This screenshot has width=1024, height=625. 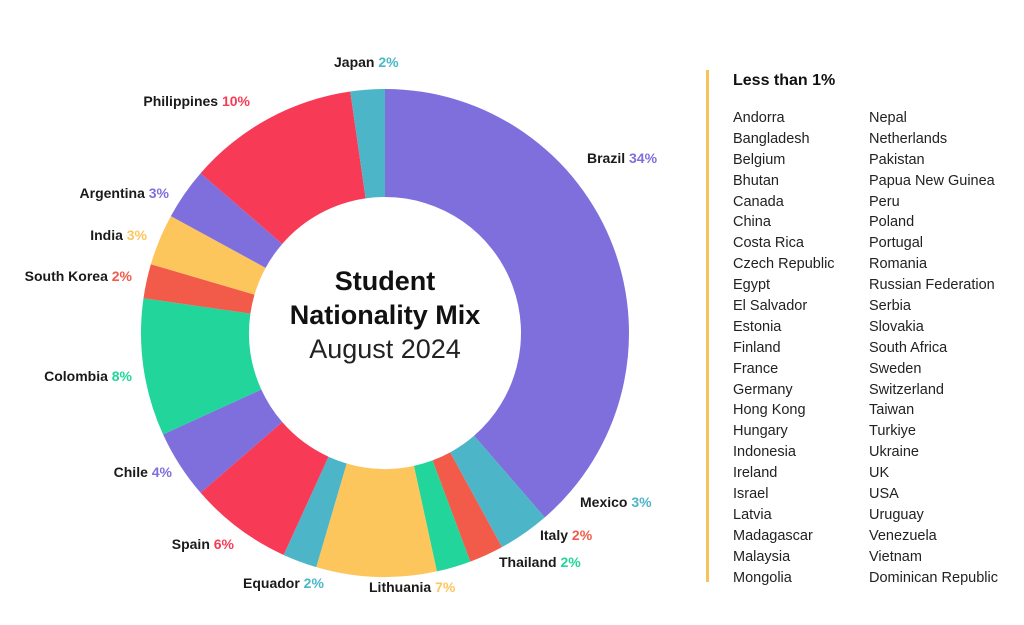 What do you see at coordinates (118, 235) in the screenshot?
I see `slice-label-india: India 3%` at bounding box center [118, 235].